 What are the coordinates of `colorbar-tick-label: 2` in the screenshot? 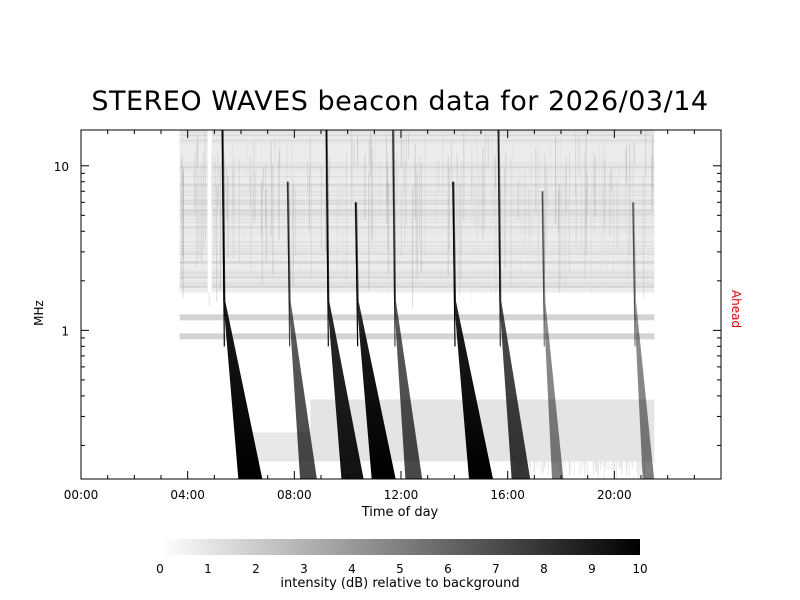 It's located at (256, 569).